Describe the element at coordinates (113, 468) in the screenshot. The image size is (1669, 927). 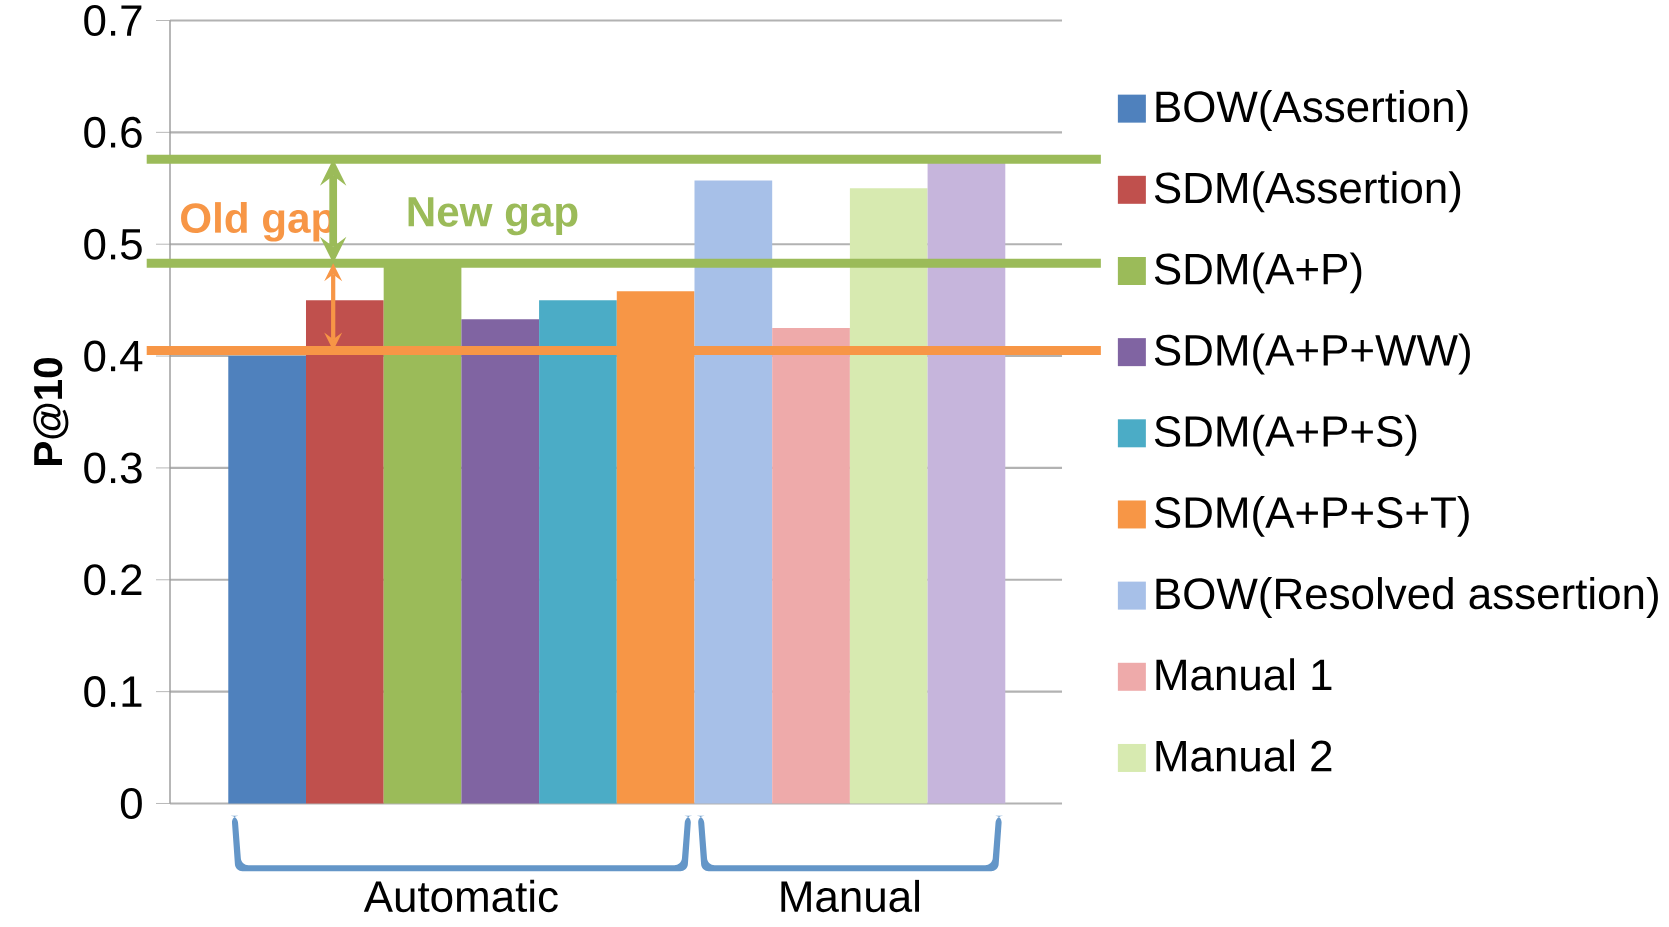
I see `y-tick-label: 0.3` at that location.